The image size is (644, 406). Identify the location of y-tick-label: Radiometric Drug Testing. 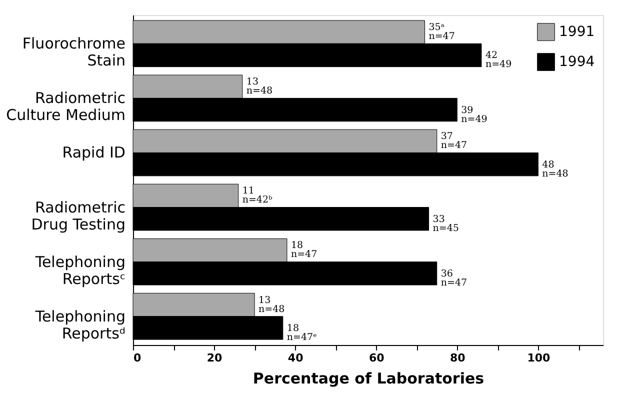
(78, 216).